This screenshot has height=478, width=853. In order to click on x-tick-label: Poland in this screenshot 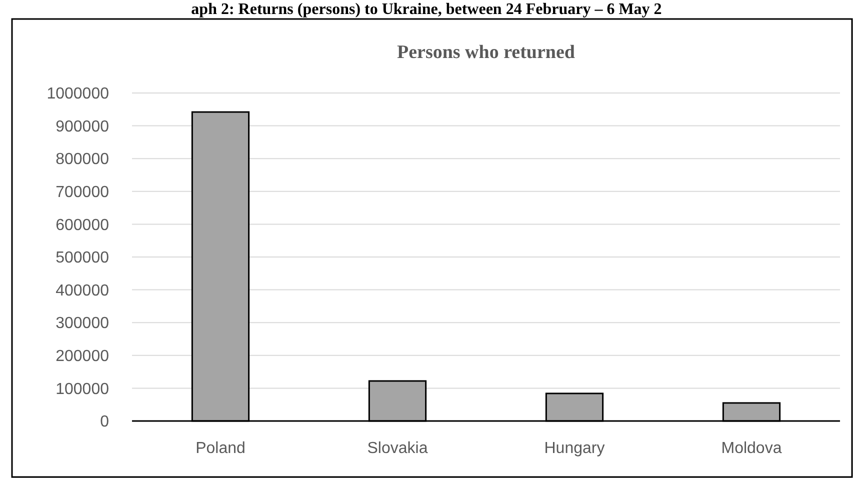, I will do `click(221, 448)`.